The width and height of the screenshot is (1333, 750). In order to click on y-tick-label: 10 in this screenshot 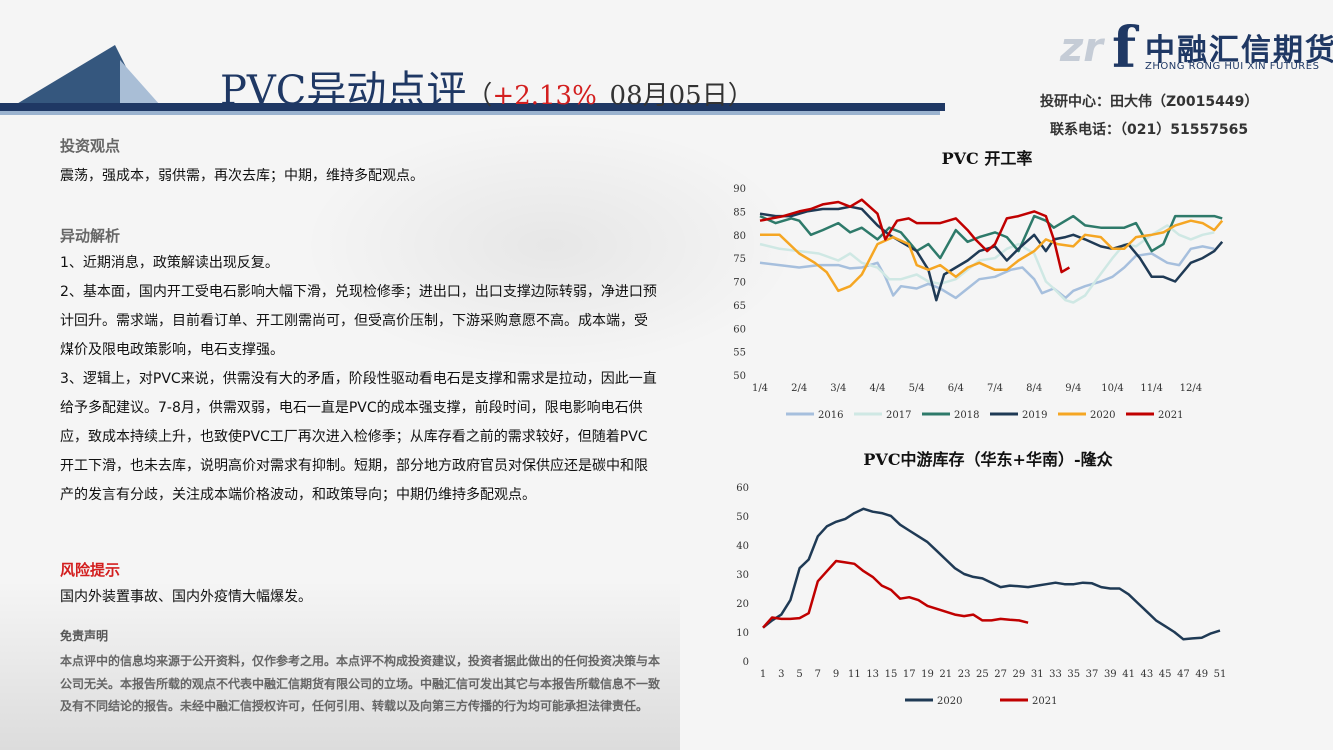, I will do `click(742, 633)`.